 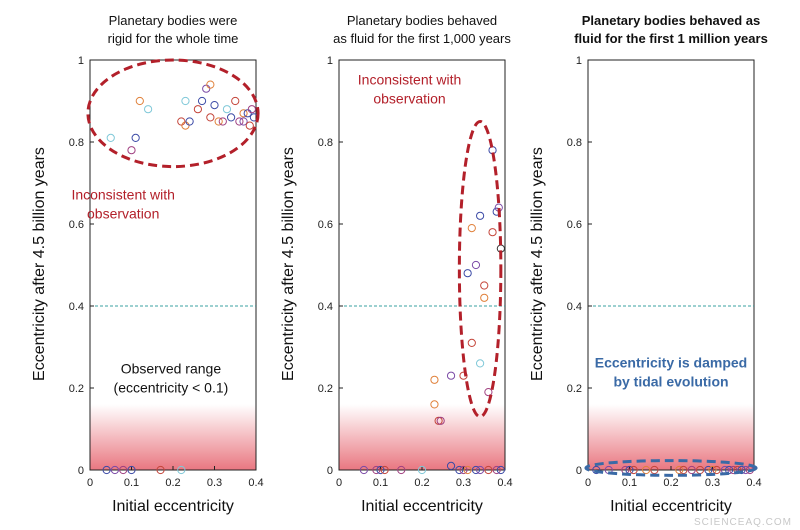 I want to click on annotation-text: Inconsistent with, so click(x=410, y=80).